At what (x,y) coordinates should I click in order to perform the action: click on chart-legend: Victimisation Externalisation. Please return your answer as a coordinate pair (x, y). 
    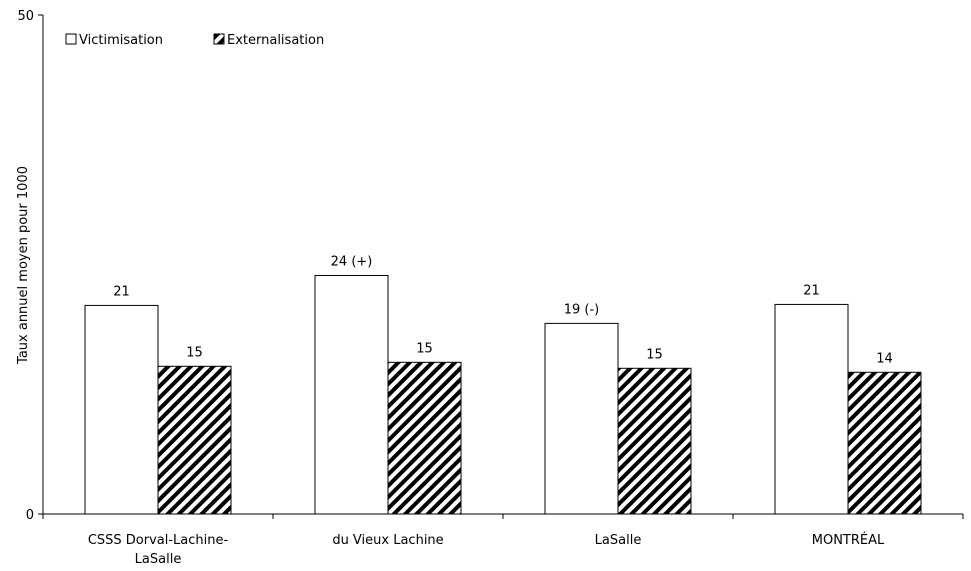
    Looking at the image, I should click on (194, 40).